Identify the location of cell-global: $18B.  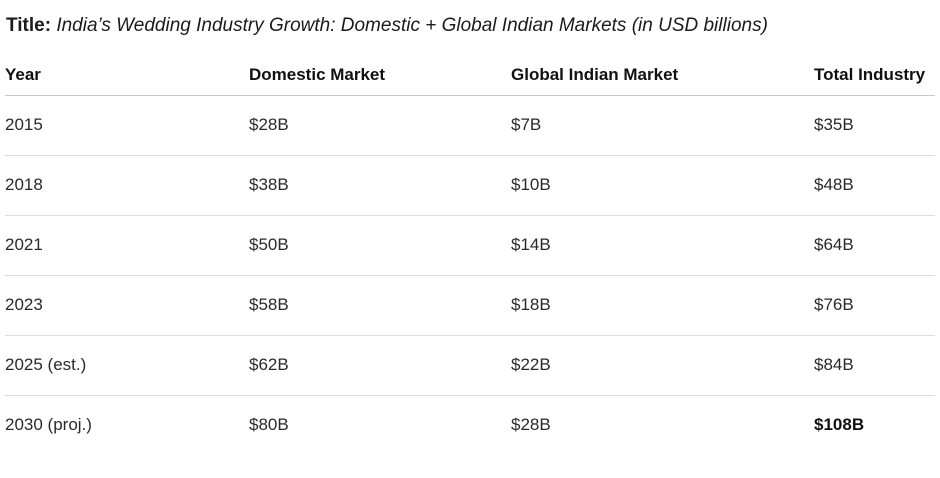
(662, 305).